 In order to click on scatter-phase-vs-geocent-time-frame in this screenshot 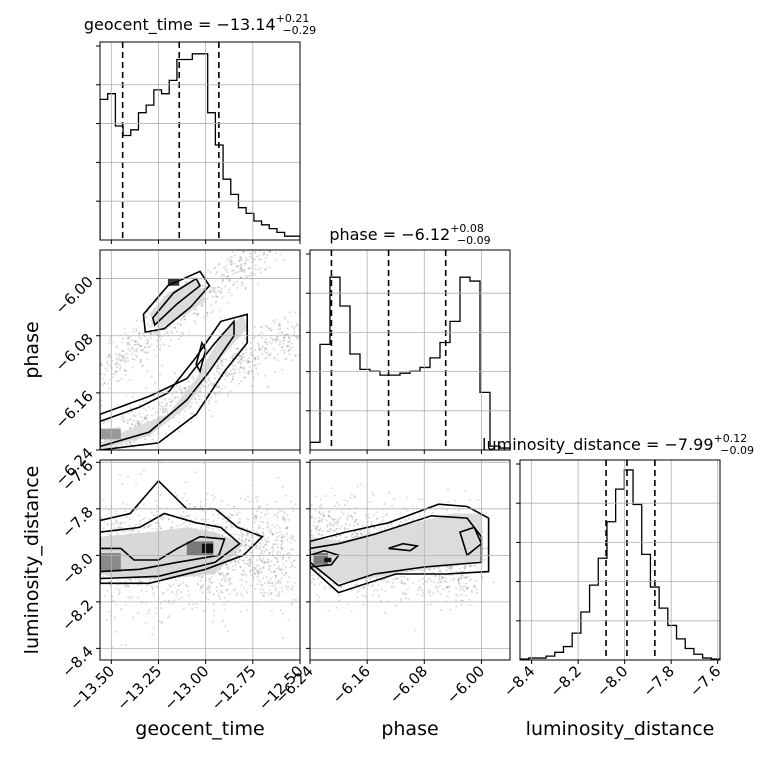, I will do `click(200, 350)`.